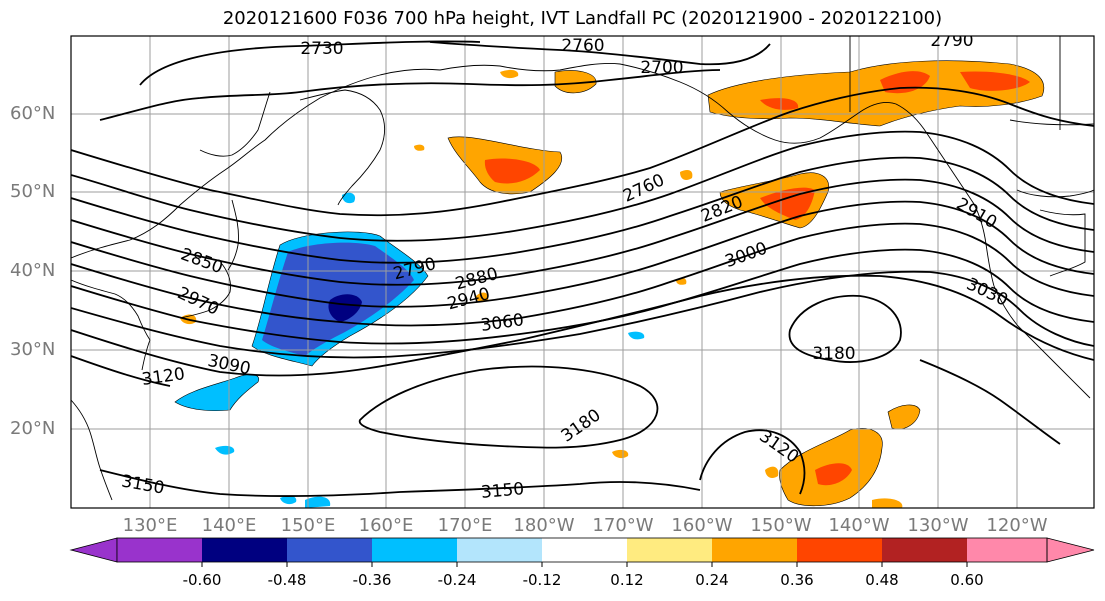  What do you see at coordinates (33, 349) in the screenshot?
I see `lat-label: 30°N` at bounding box center [33, 349].